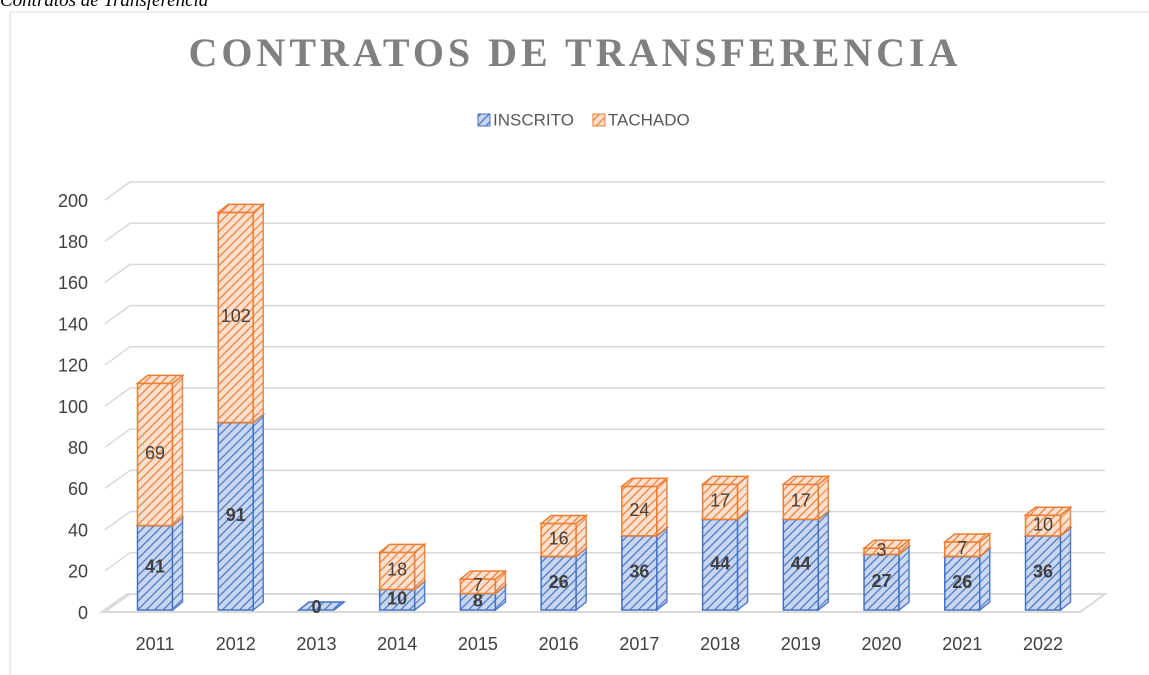 Image resolution: width=1149 pixels, height=675 pixels. I want to click on x-tick-label: 2019, so click(801, 644).